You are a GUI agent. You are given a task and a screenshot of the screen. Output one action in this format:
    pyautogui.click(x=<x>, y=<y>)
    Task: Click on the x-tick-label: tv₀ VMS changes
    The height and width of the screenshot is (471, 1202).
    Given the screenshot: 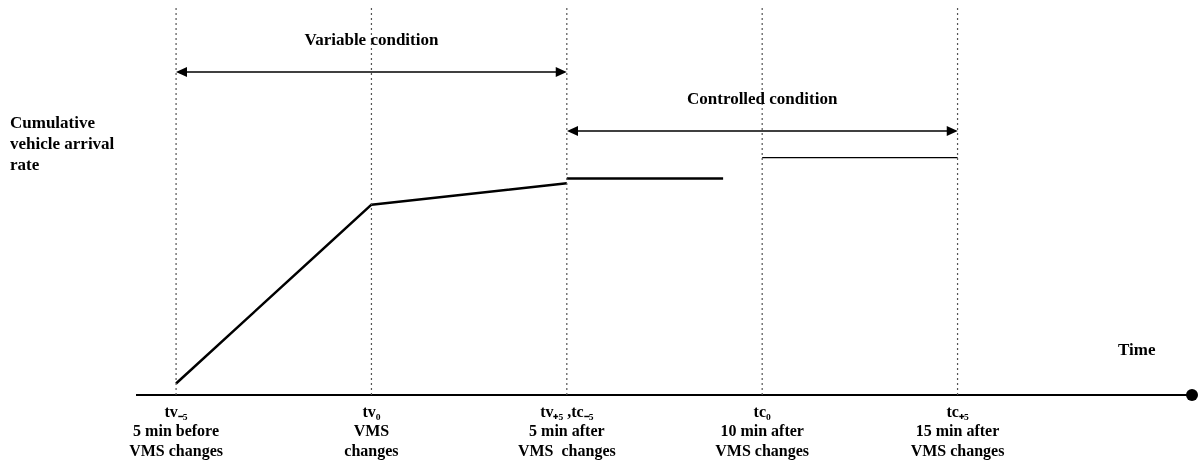 What is the action you would take?
    pyautogui.click(x=371, y=431)
    